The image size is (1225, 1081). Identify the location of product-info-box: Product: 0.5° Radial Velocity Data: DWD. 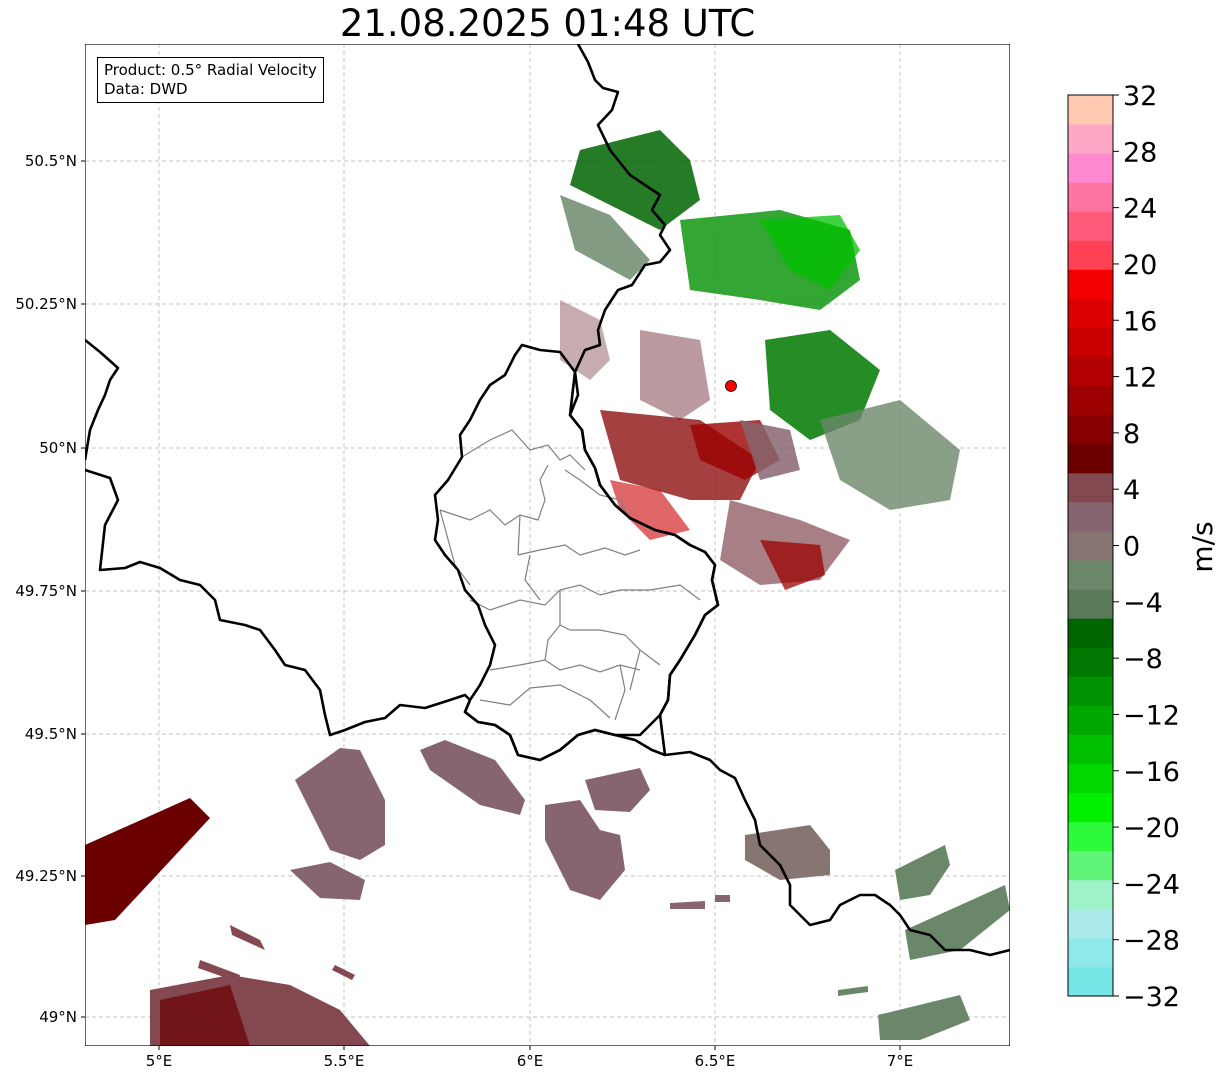
(210, 80).